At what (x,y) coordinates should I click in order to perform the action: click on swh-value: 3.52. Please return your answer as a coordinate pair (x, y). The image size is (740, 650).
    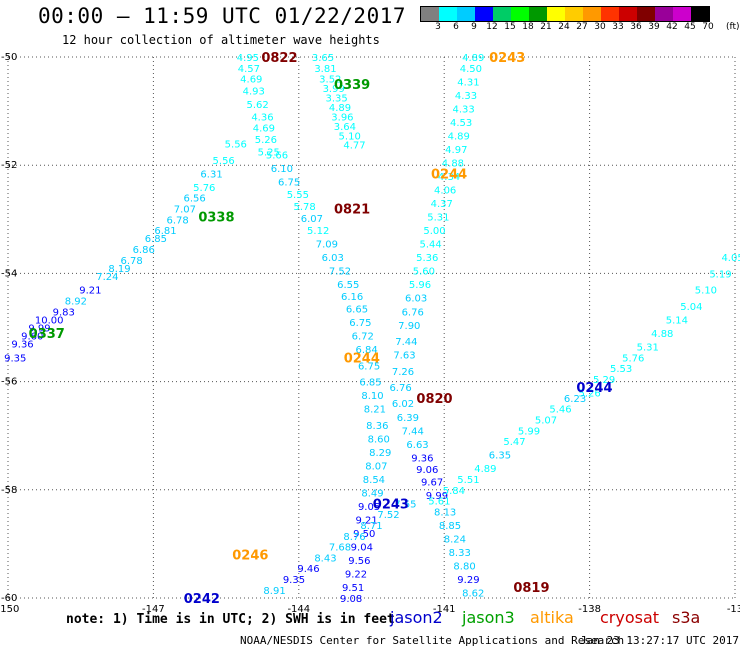
    Looking at the image, I should click on (330, 80).